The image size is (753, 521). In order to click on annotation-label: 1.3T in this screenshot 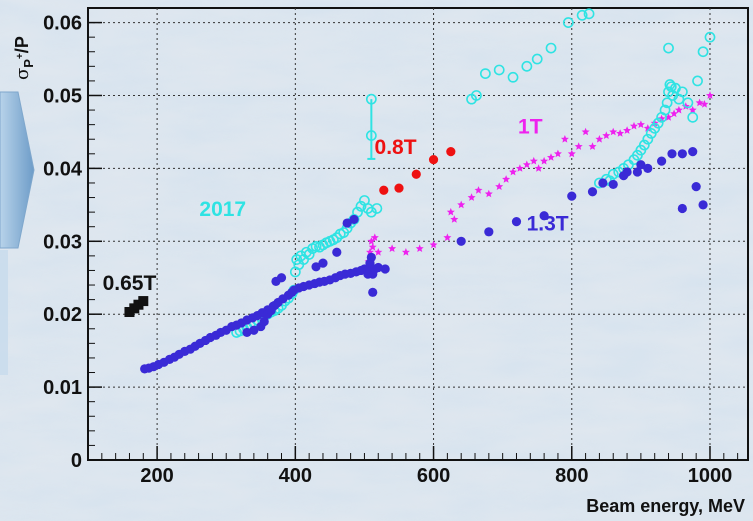, I will do `click(548, 223)`.